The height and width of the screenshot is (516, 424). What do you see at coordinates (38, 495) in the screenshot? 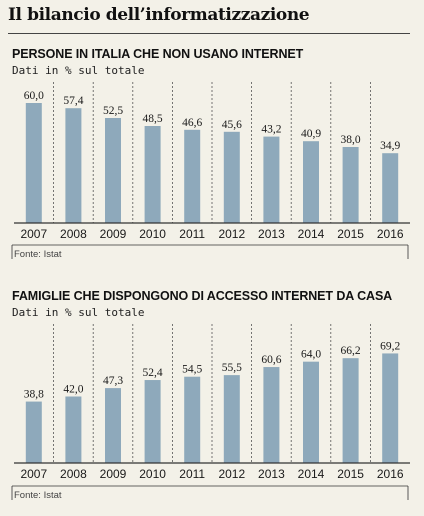
I see `chart-2-source: Fonte: Istat` at bounding box center [38, 495].